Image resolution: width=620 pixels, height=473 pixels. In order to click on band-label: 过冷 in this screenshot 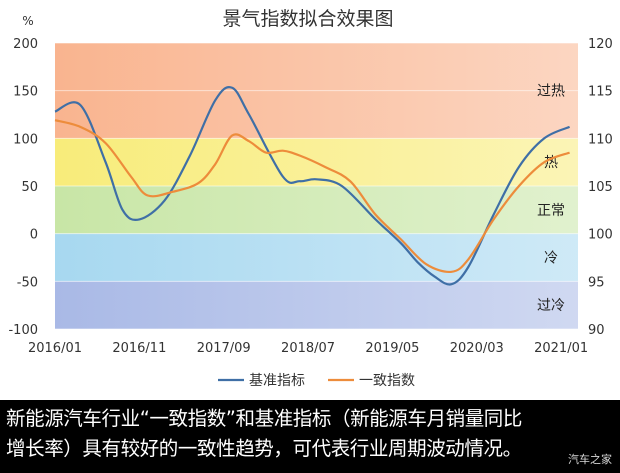, I will do `click(551, 306)`.